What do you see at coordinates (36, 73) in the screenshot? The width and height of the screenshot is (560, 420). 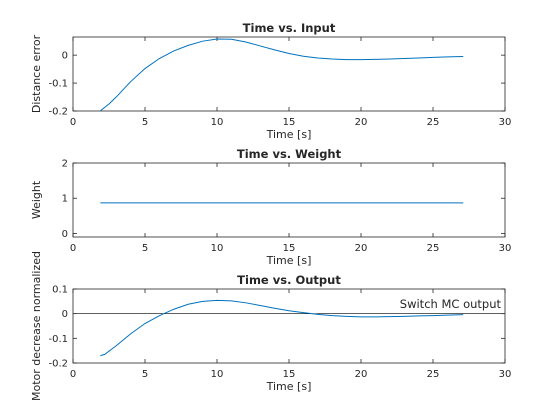 I see `y-axis-label: Distance error` at bounding box center [36, 73].